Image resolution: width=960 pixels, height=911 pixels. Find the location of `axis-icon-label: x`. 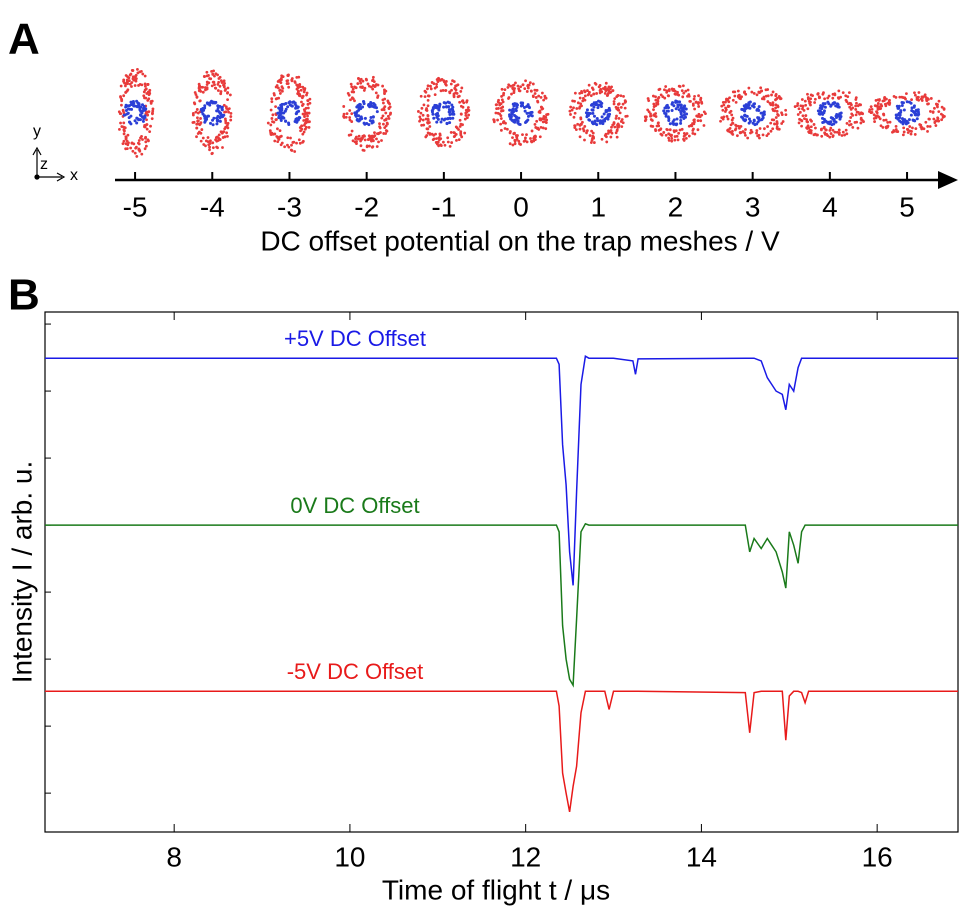

axis-icon-label: x is located at coordinates (74, 175).